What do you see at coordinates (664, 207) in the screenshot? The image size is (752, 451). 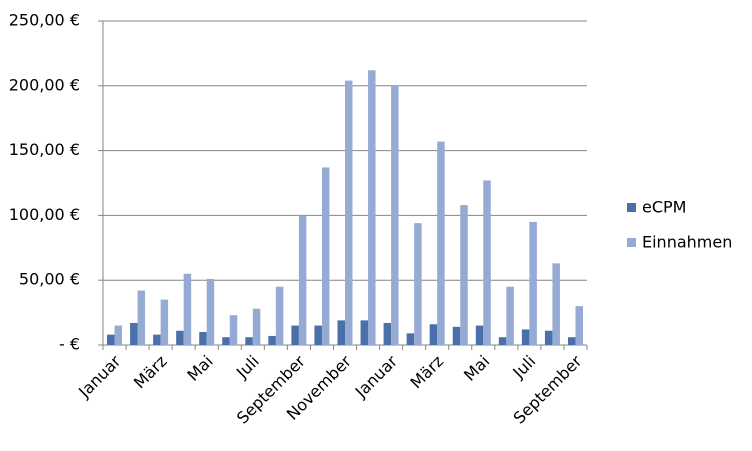 I see `legend-label: eCPM` at bounding box center [664, 207].